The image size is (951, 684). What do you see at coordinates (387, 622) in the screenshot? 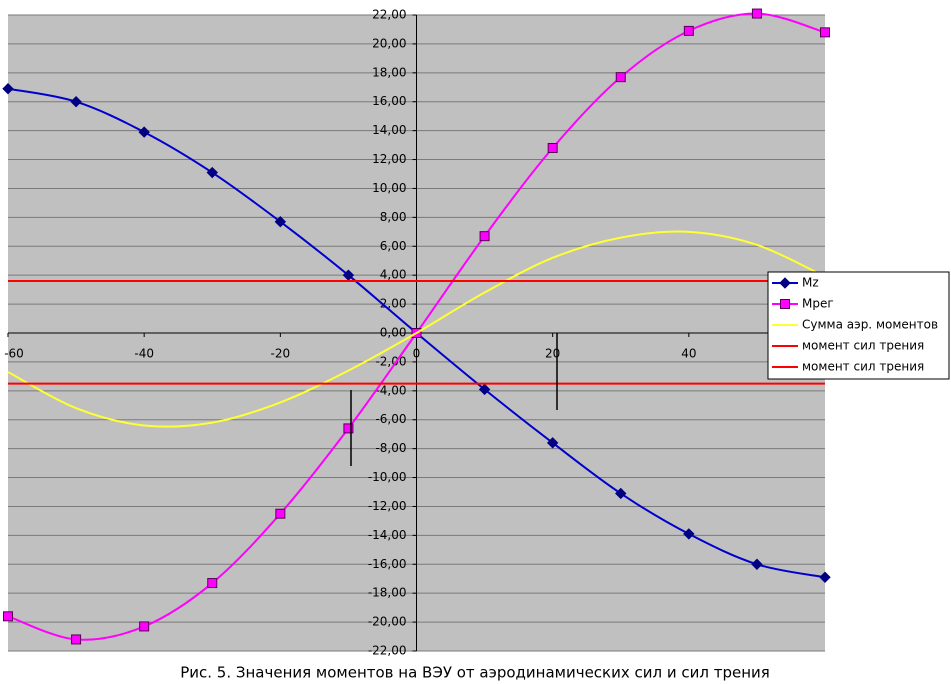
I see `y-tick-label: -20,00` at bounding box center [387, 622].